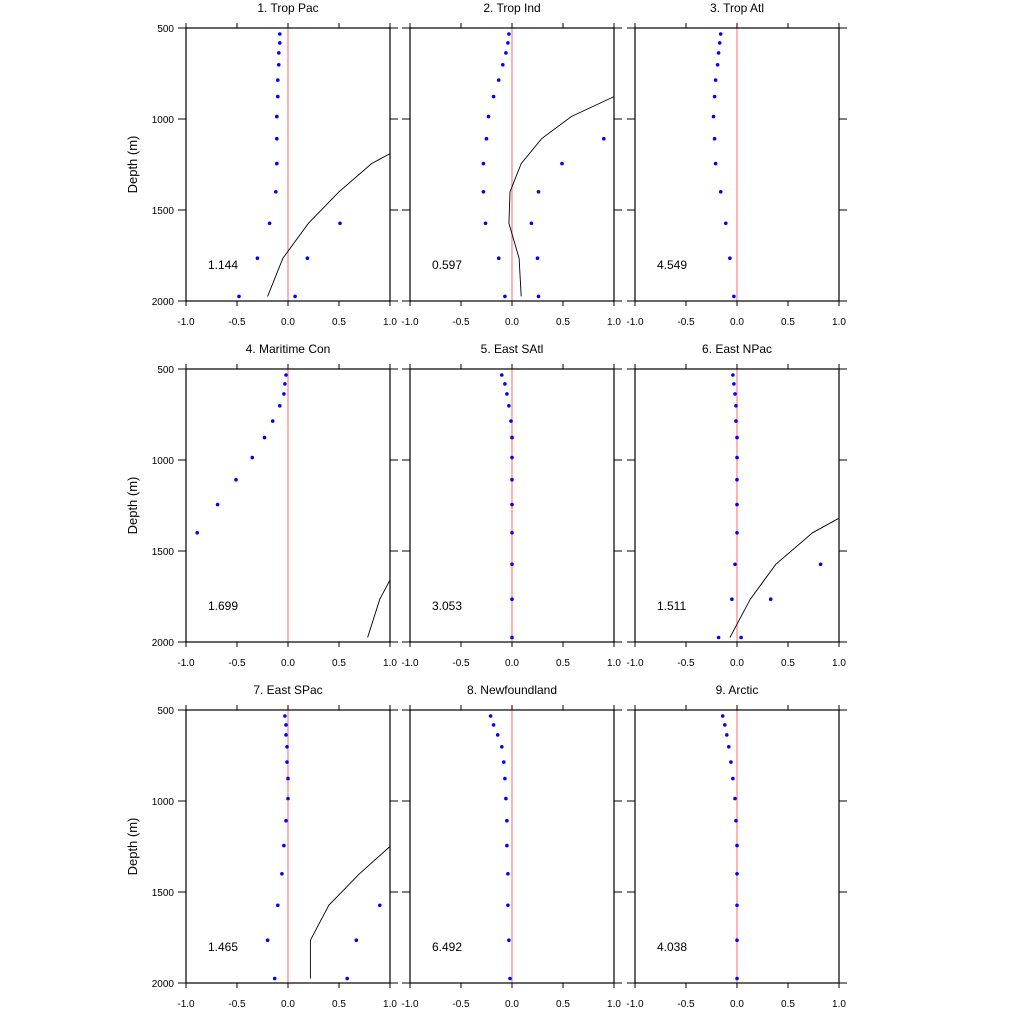 The image size is (1024, 1024). Describe the element at coordinates (511, 846) in the screenshot. I see `panel-8: -1.0 -0.5 0.0 0.5 1.0 8. Newfoundland 6.492` at that location.